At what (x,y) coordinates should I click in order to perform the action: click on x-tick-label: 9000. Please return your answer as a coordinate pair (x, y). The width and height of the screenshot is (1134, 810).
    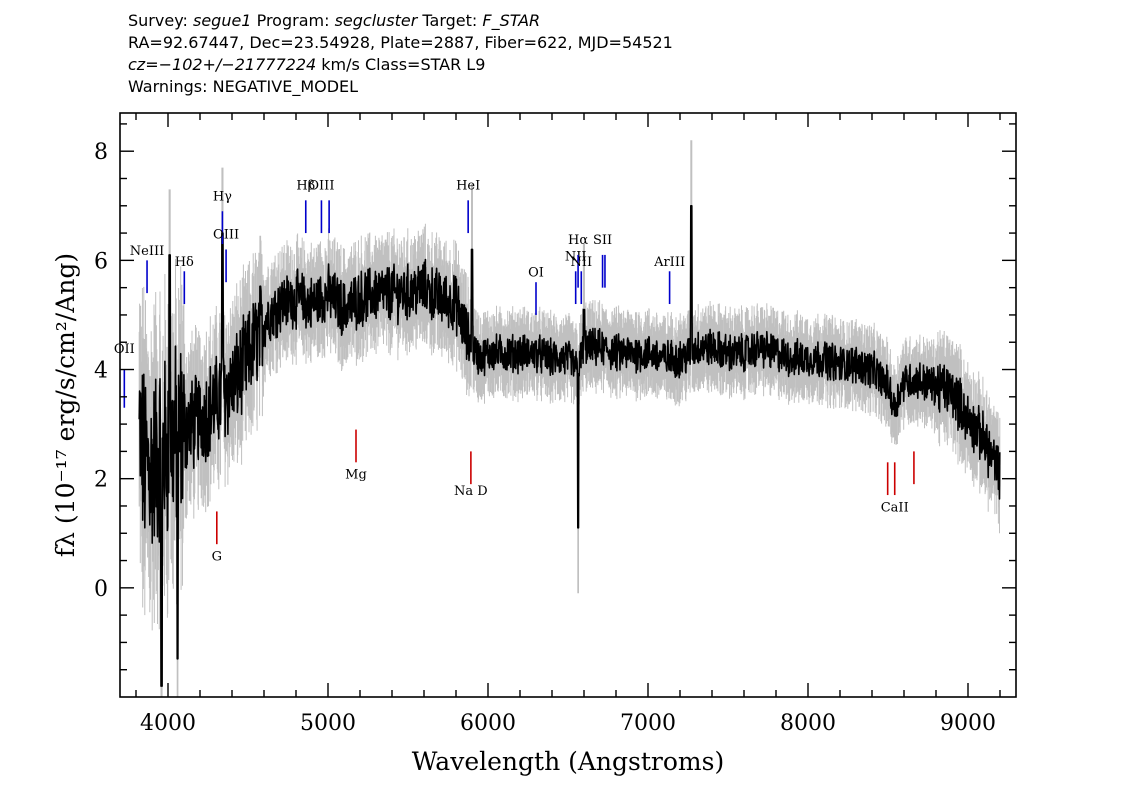
    Looking at the image, I should click on (968, 723).